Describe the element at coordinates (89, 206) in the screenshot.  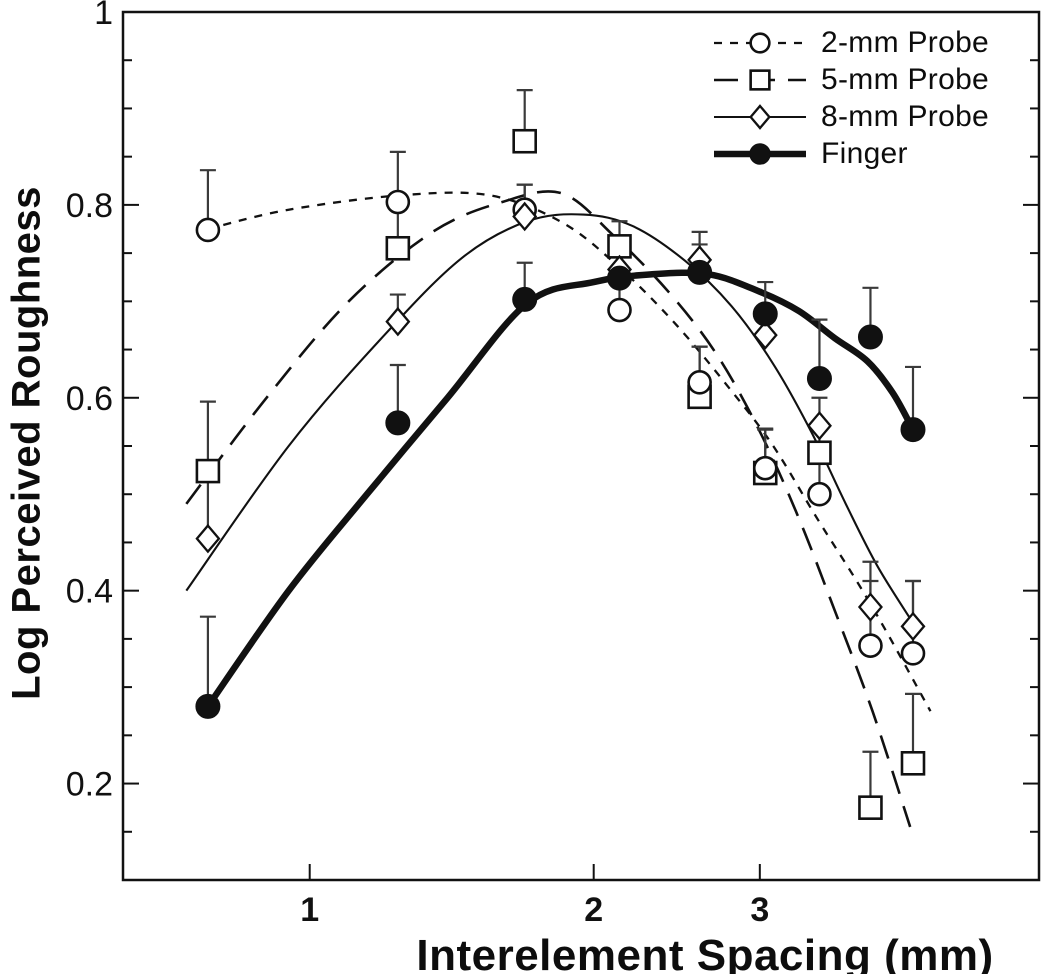
I see `y-tick-label: 0.8` at that location.